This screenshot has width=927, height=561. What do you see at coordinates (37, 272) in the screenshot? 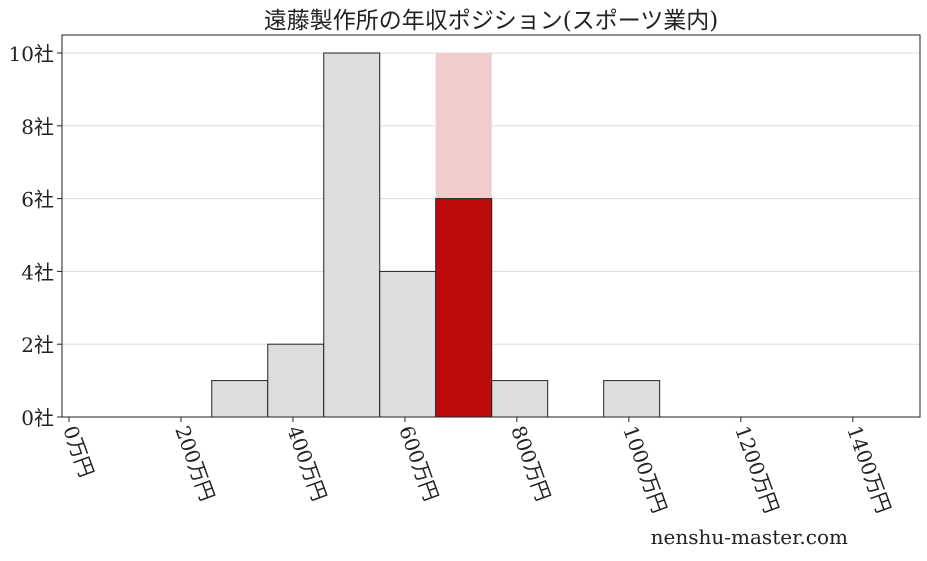
I see `y-tick-label: 4社` at bounding box center [37, 272].